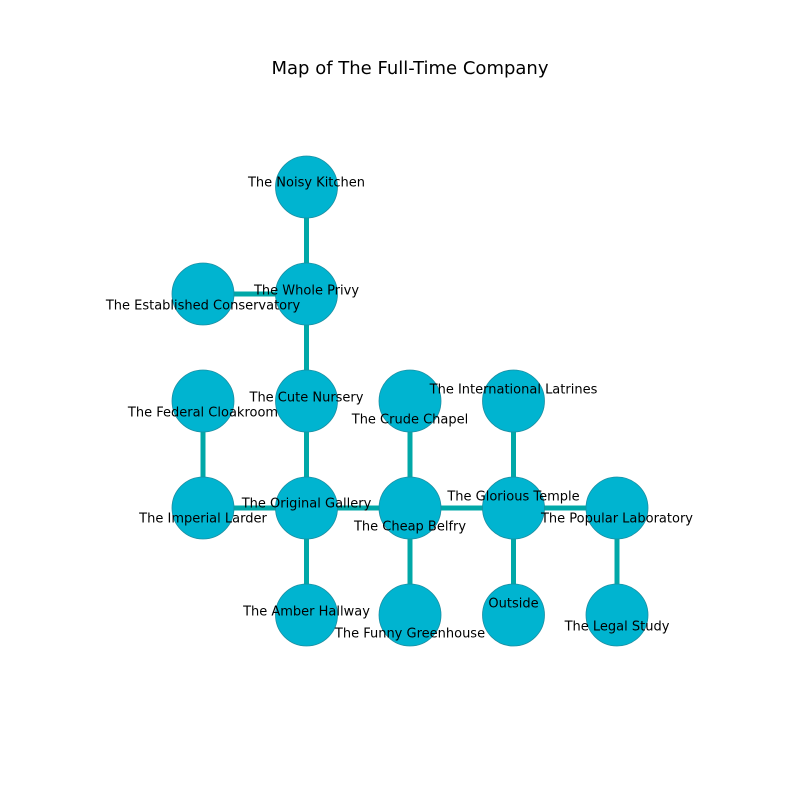  What do you see at coordinates (203, 294) in the screenshot?
I see `node-established-conservatory` at bounding box center [203, 294].